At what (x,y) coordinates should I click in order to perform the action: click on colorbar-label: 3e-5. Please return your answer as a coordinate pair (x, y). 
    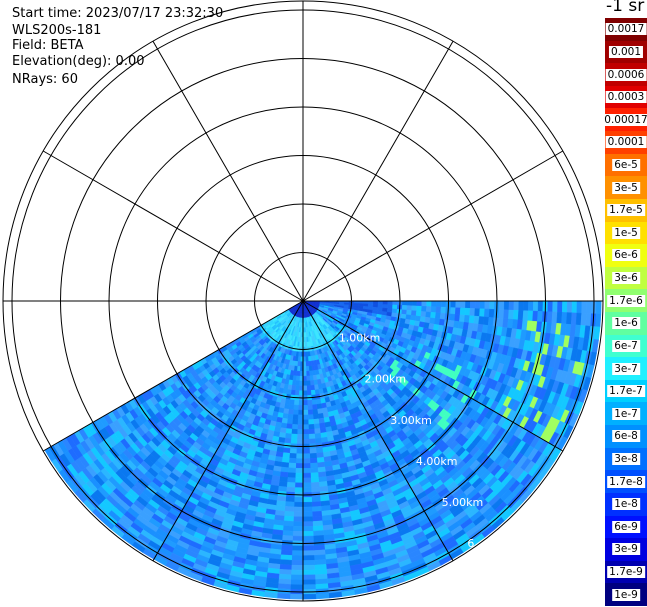
    Looking at the image, I should click on (626, 187).